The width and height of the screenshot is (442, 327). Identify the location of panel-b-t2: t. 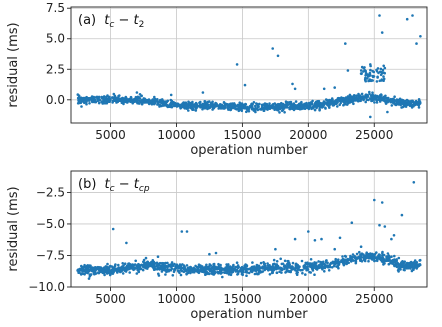
(137, 184).